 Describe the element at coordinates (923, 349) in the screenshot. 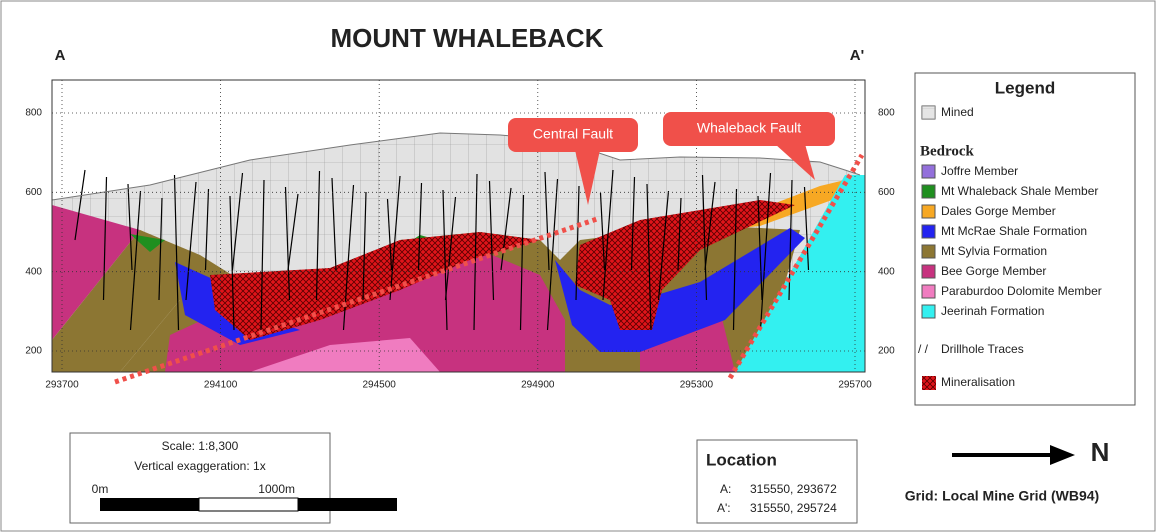

I see `legend-symbol: / /` at that location.